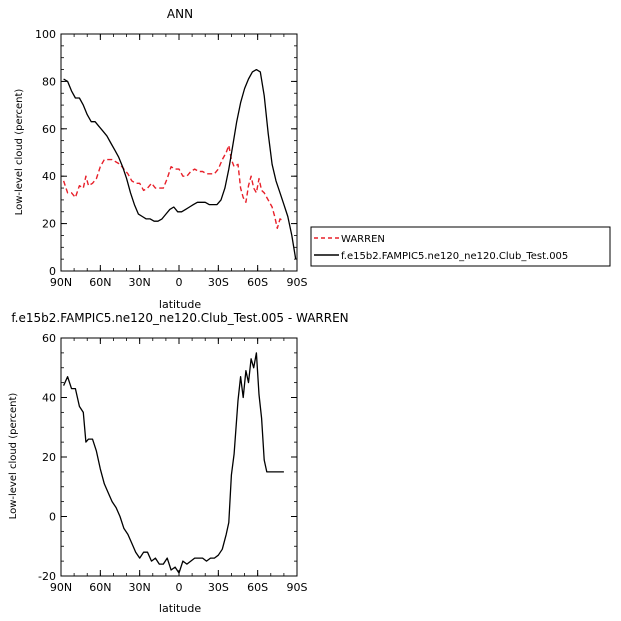  What do you see at coordinates (179, 282) in the screenshot?
I see `top-x-tick-label: 0` at bounding box center [179, 282].